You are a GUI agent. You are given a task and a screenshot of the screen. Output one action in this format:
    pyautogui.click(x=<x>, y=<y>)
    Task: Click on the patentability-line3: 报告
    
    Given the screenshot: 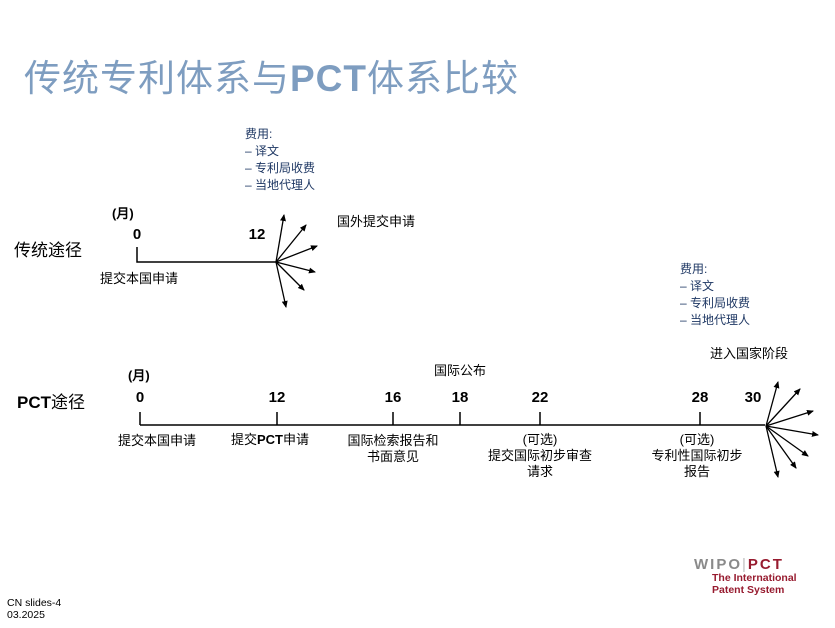 What is the action you would take?
    pyautogui.click(x=697, y=471)
    